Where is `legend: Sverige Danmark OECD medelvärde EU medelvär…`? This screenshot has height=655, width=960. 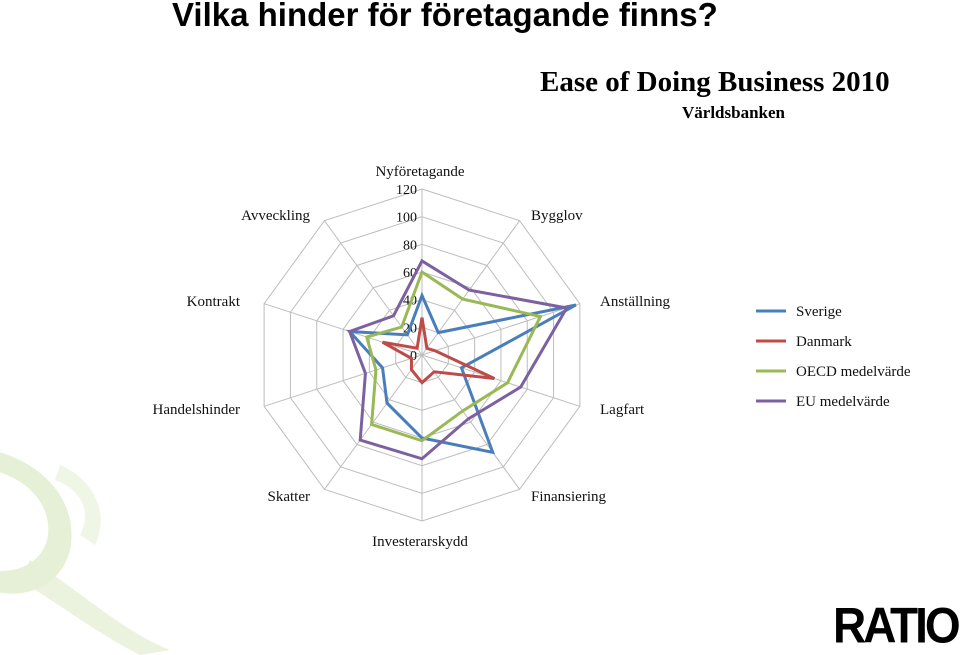 legend: Sverige Danmark OECD medelvärde EU medelvär… is located at coordinates (833, 357).